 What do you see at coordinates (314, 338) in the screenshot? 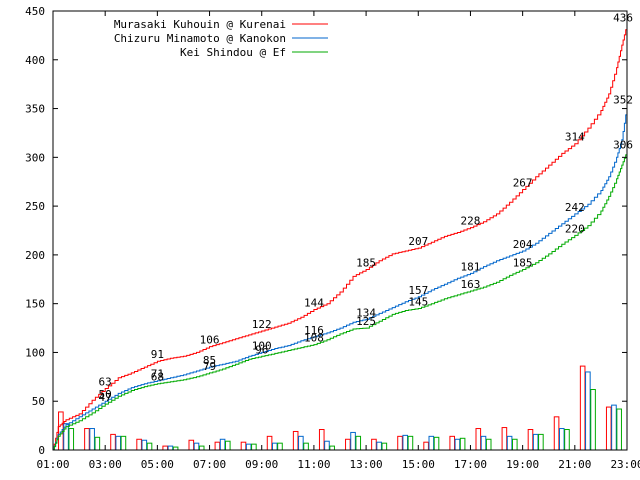
I see `data-label: 108` at bounding box center [314, 338].